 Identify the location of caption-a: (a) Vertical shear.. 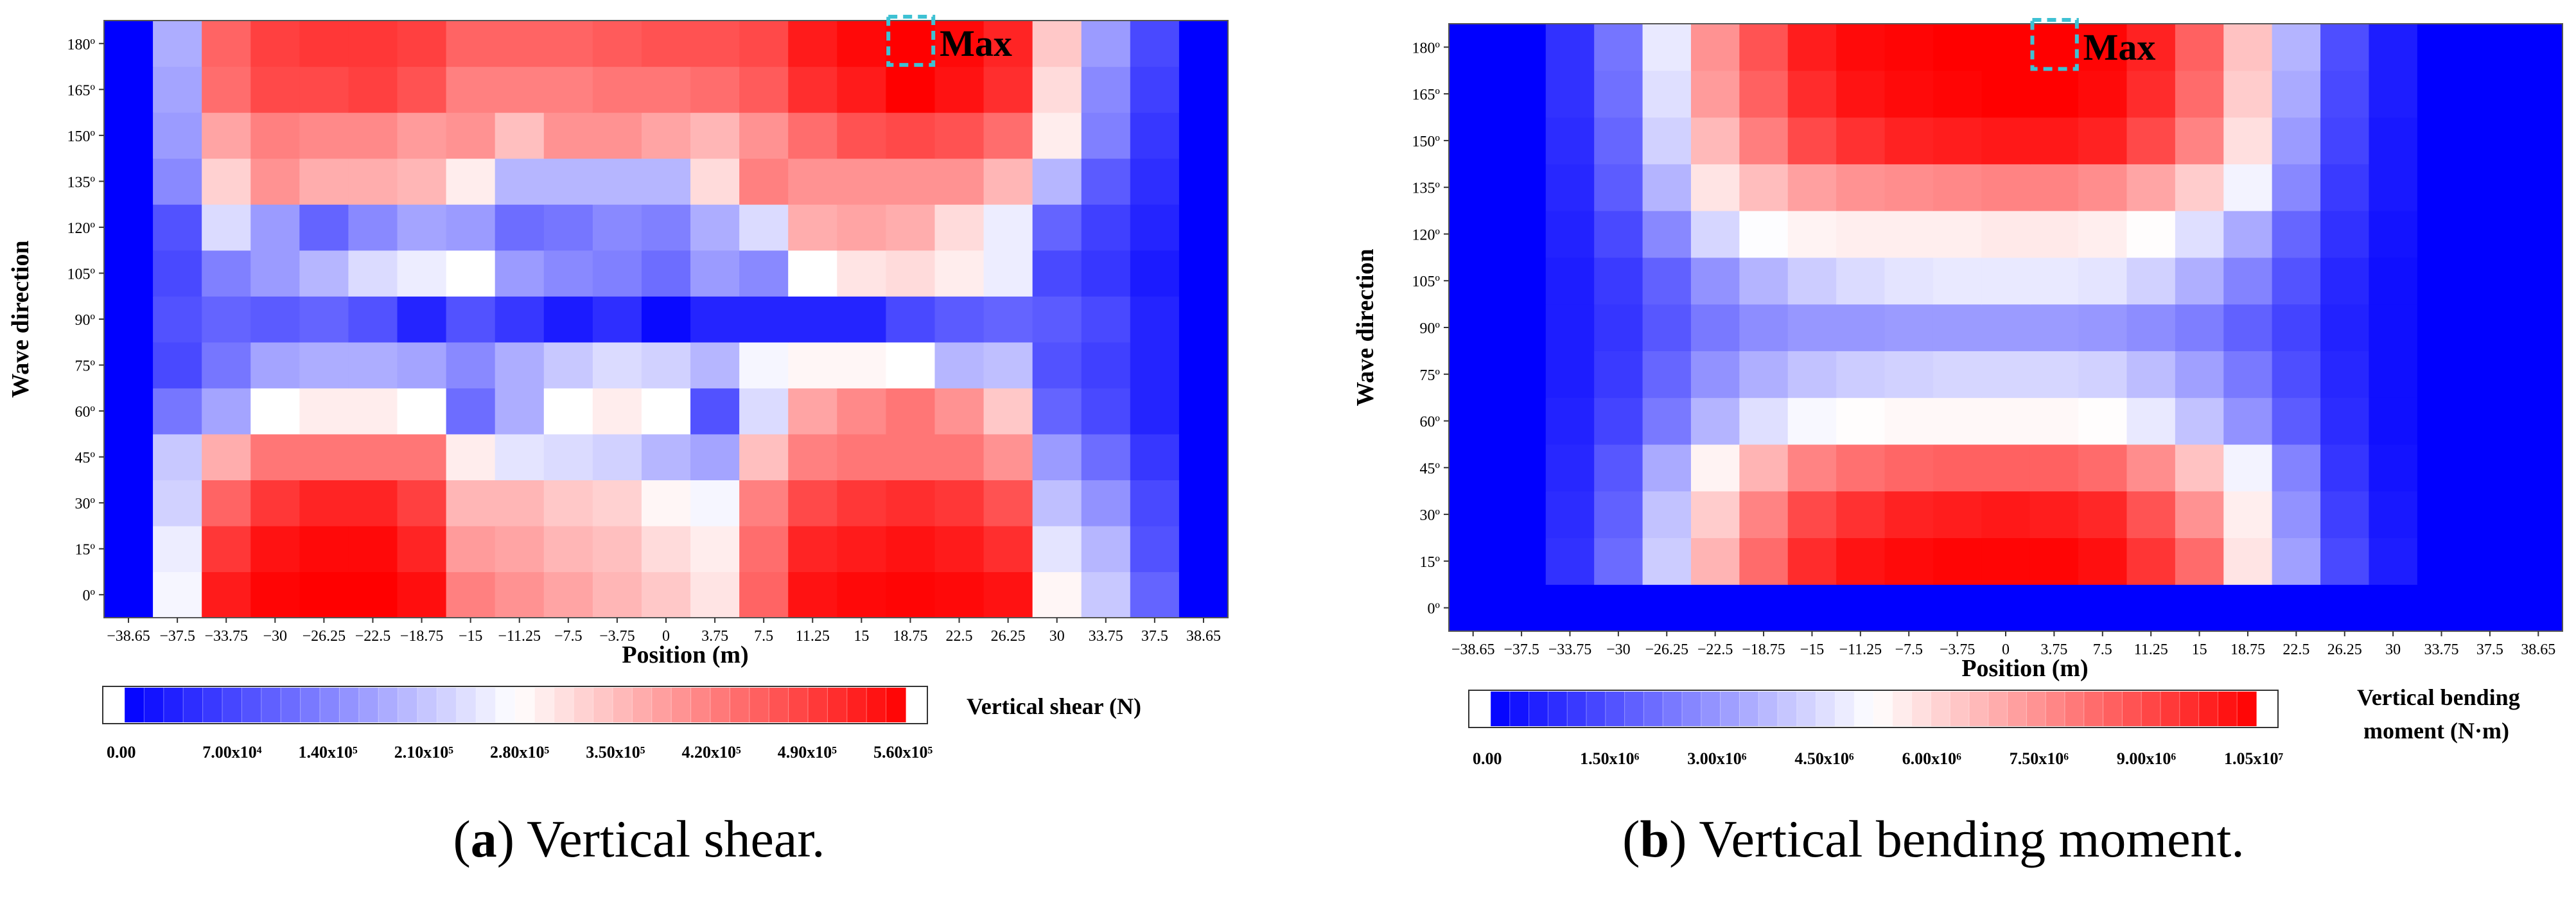
(639, 839).